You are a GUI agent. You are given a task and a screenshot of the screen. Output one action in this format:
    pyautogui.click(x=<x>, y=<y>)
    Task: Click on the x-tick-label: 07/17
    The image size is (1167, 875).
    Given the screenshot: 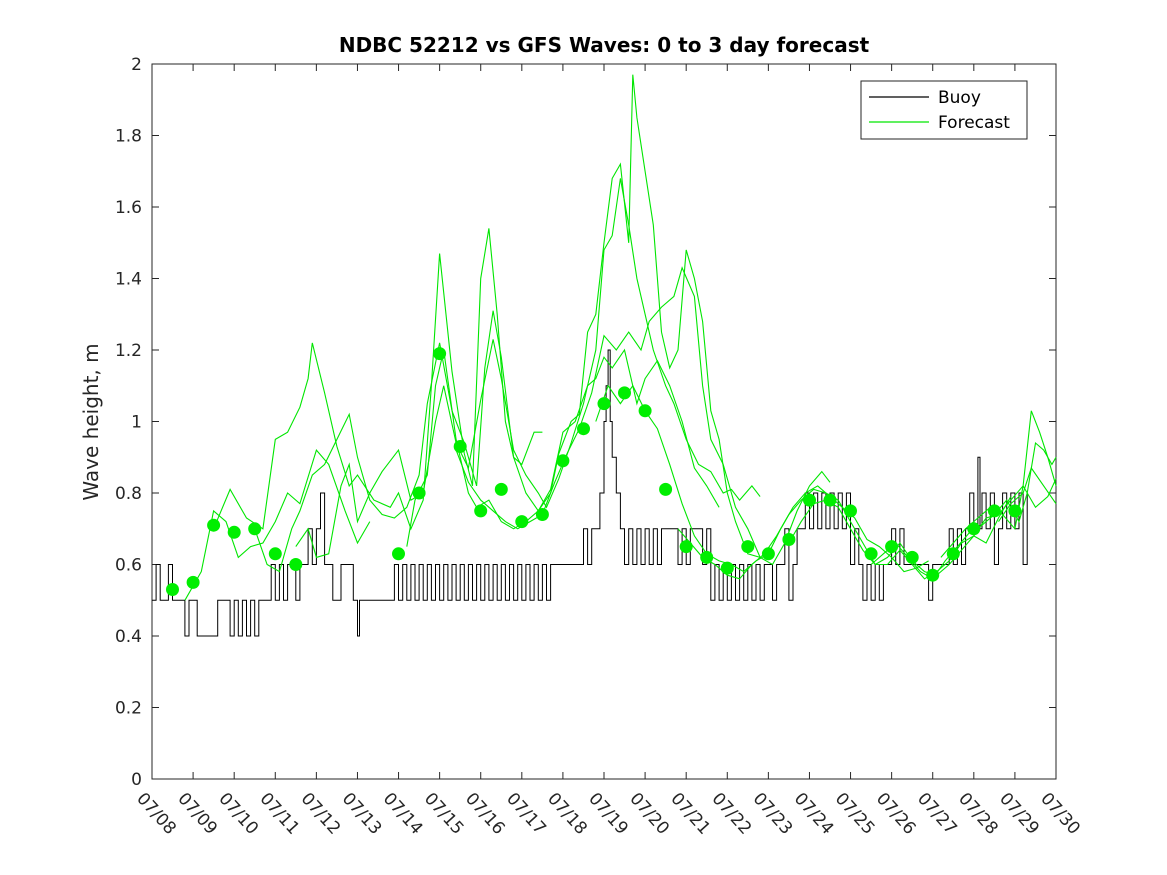 What is the action you would take?
    pyautogui.click(x=526, y=814)
    